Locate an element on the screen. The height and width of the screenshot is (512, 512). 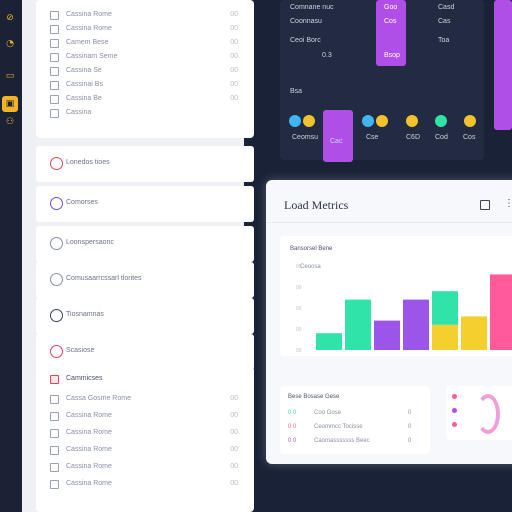
dark-label: Coonnasu is located at coordinates (306, 21).